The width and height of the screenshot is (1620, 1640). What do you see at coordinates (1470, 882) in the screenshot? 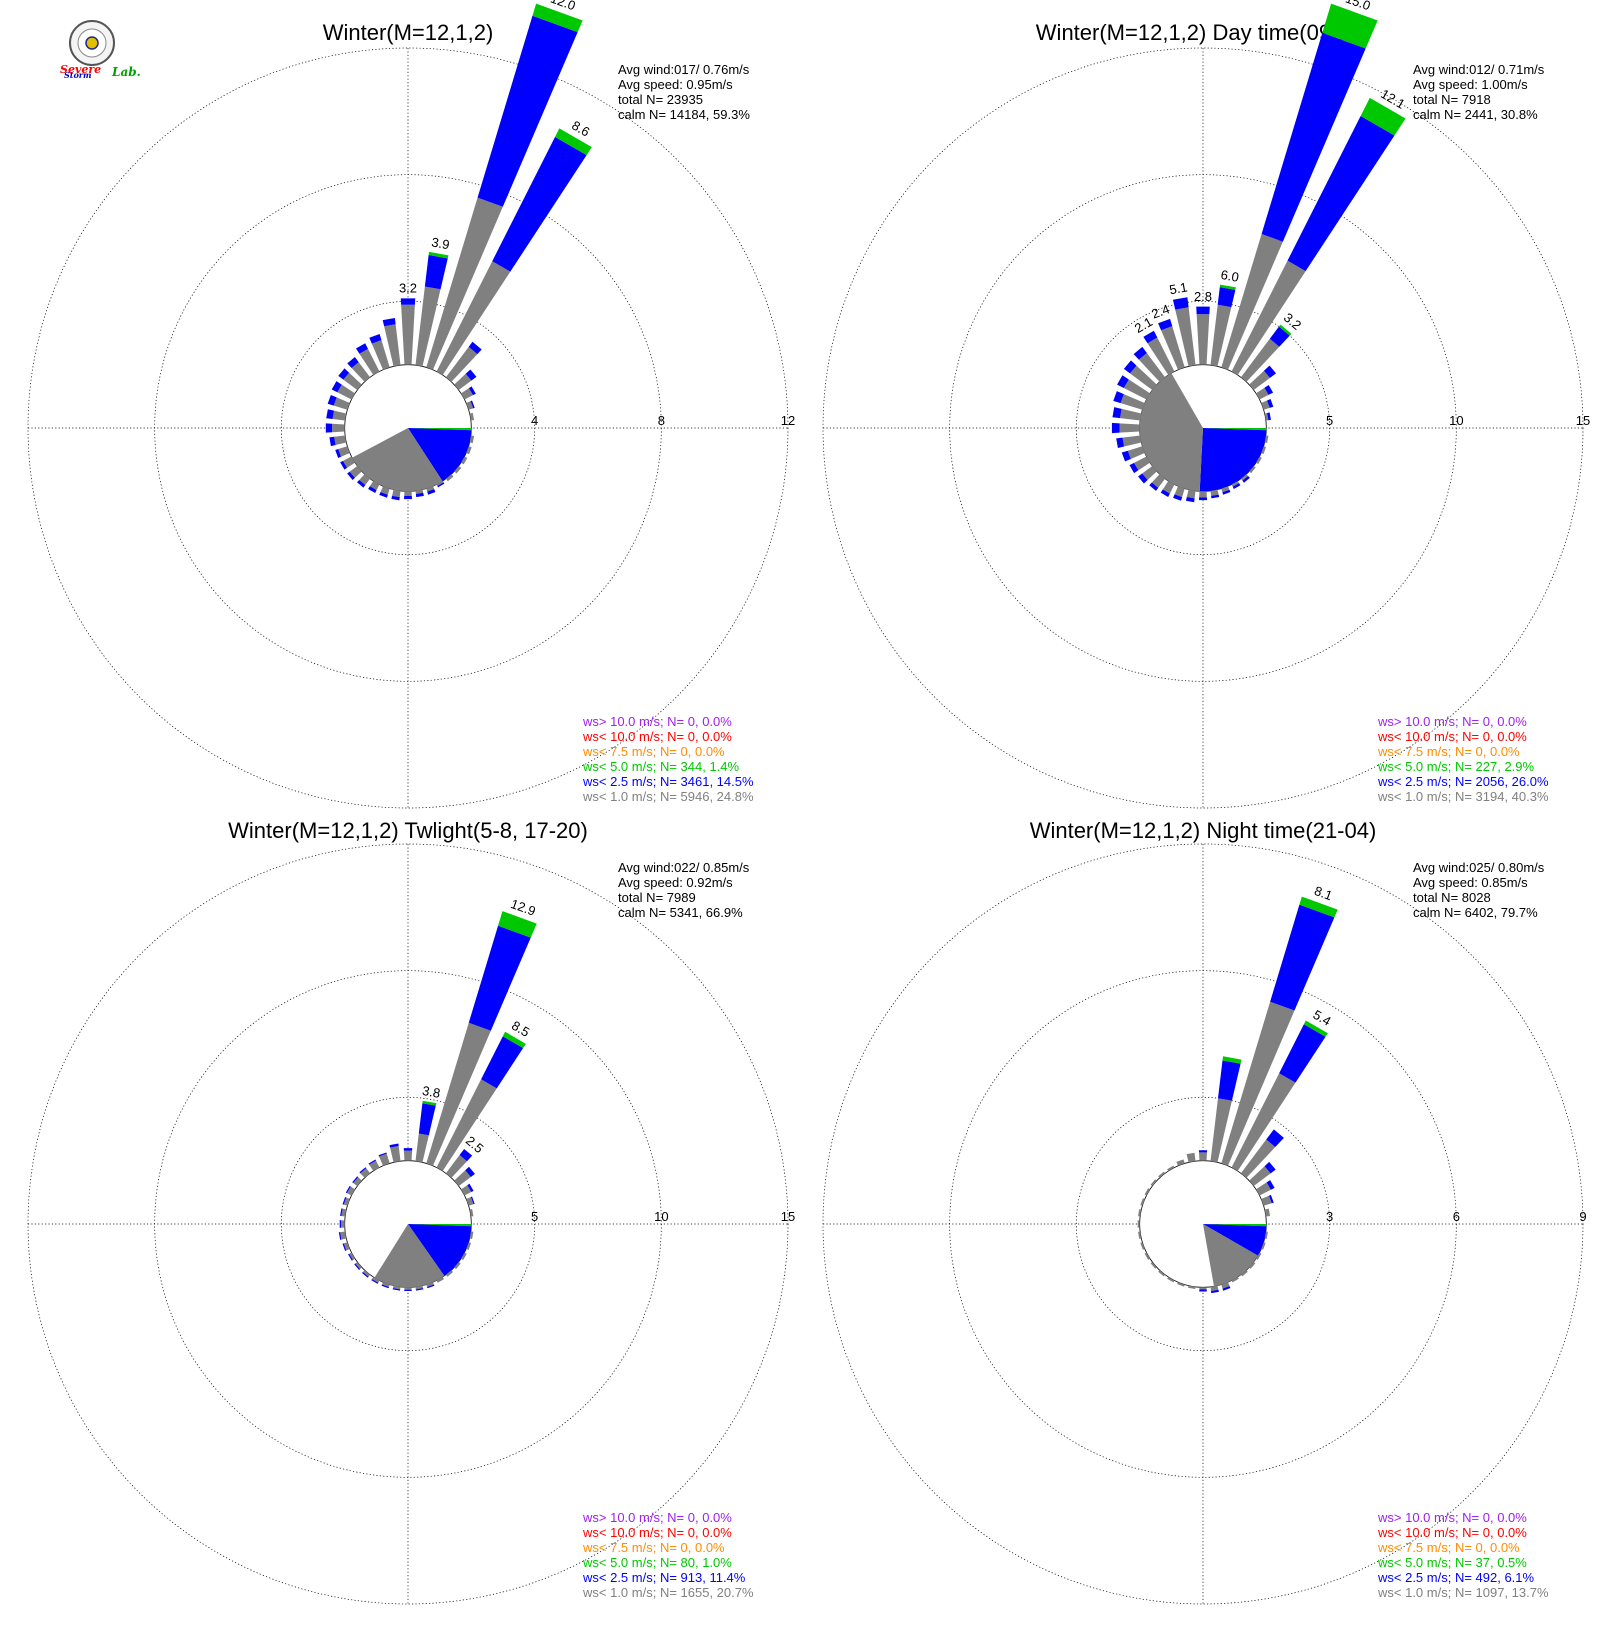
I see `stats-line2: Avg speed: 0.85m/s` at bounding box center [1470, 882].